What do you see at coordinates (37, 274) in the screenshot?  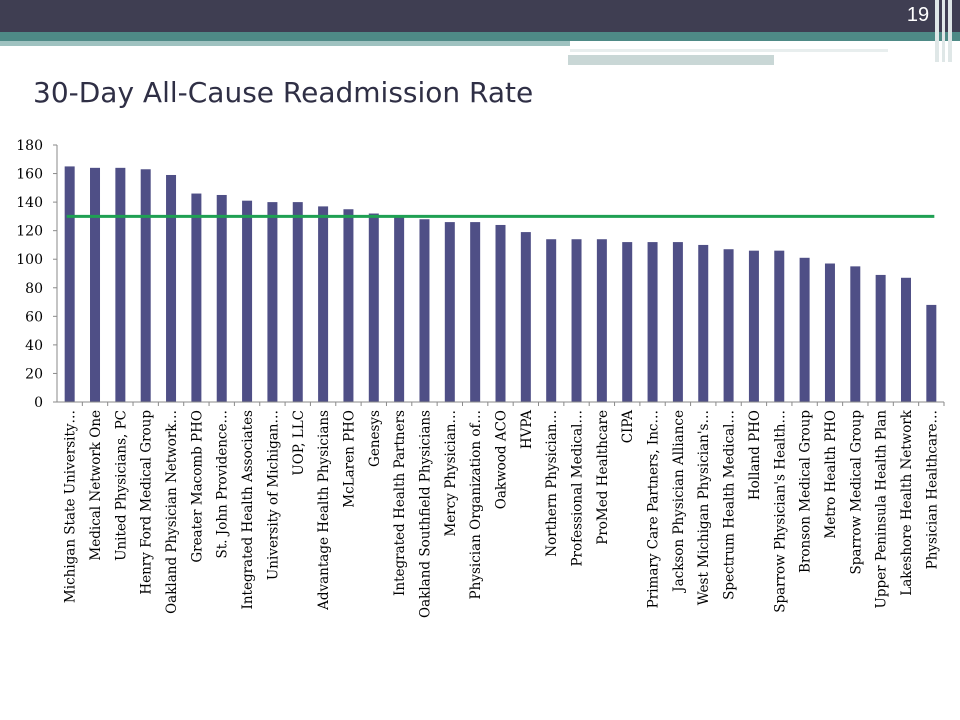 I see `y-axis: 0 20 40 60 80 100 120 140 160 180` at bounding box center [37, 274].